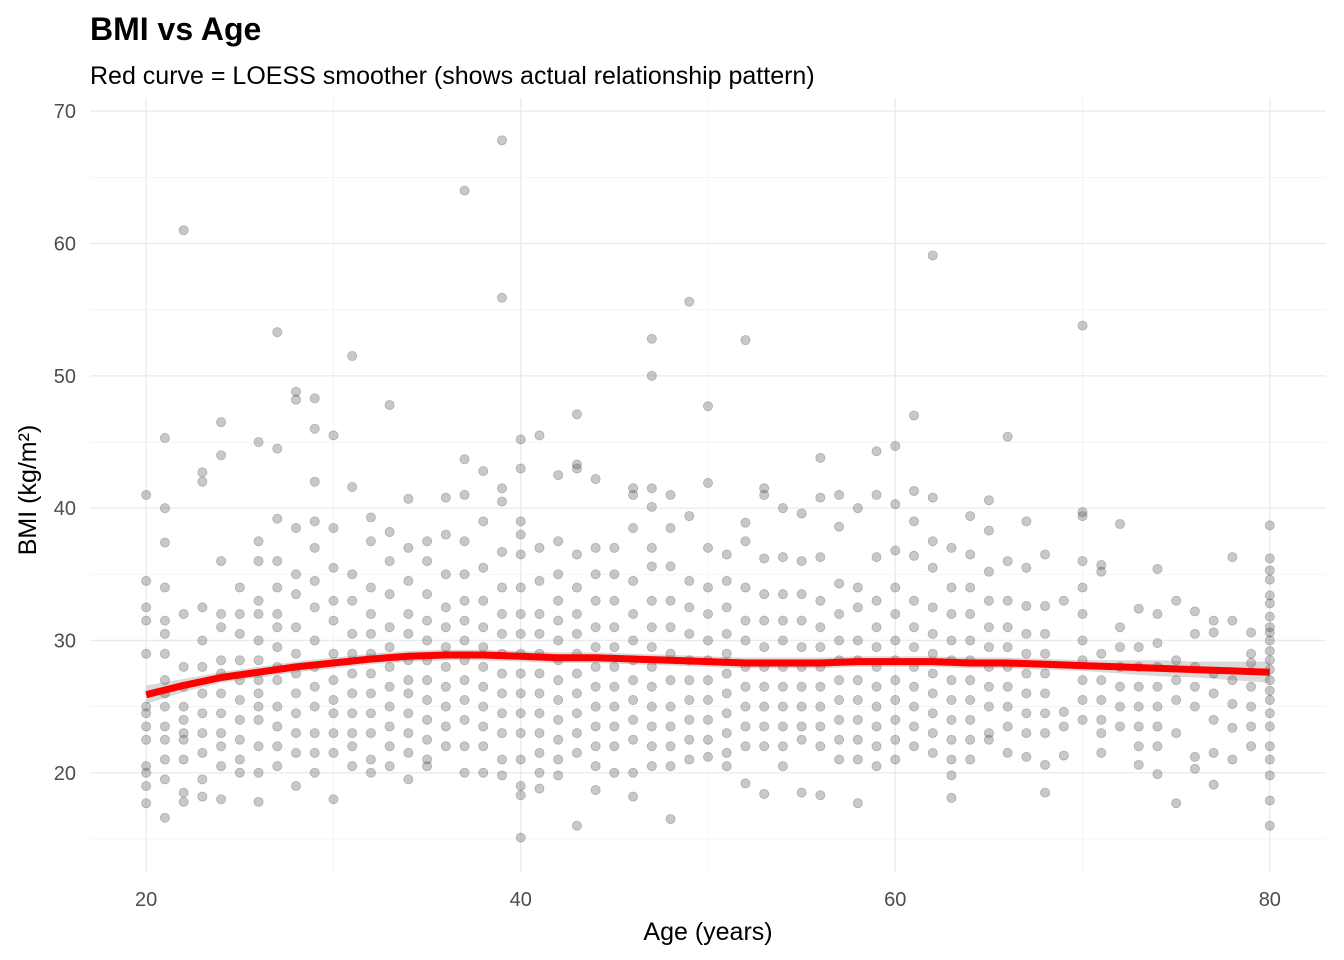  I want to click on x-axis-title: Age (years), so click(707, 932).